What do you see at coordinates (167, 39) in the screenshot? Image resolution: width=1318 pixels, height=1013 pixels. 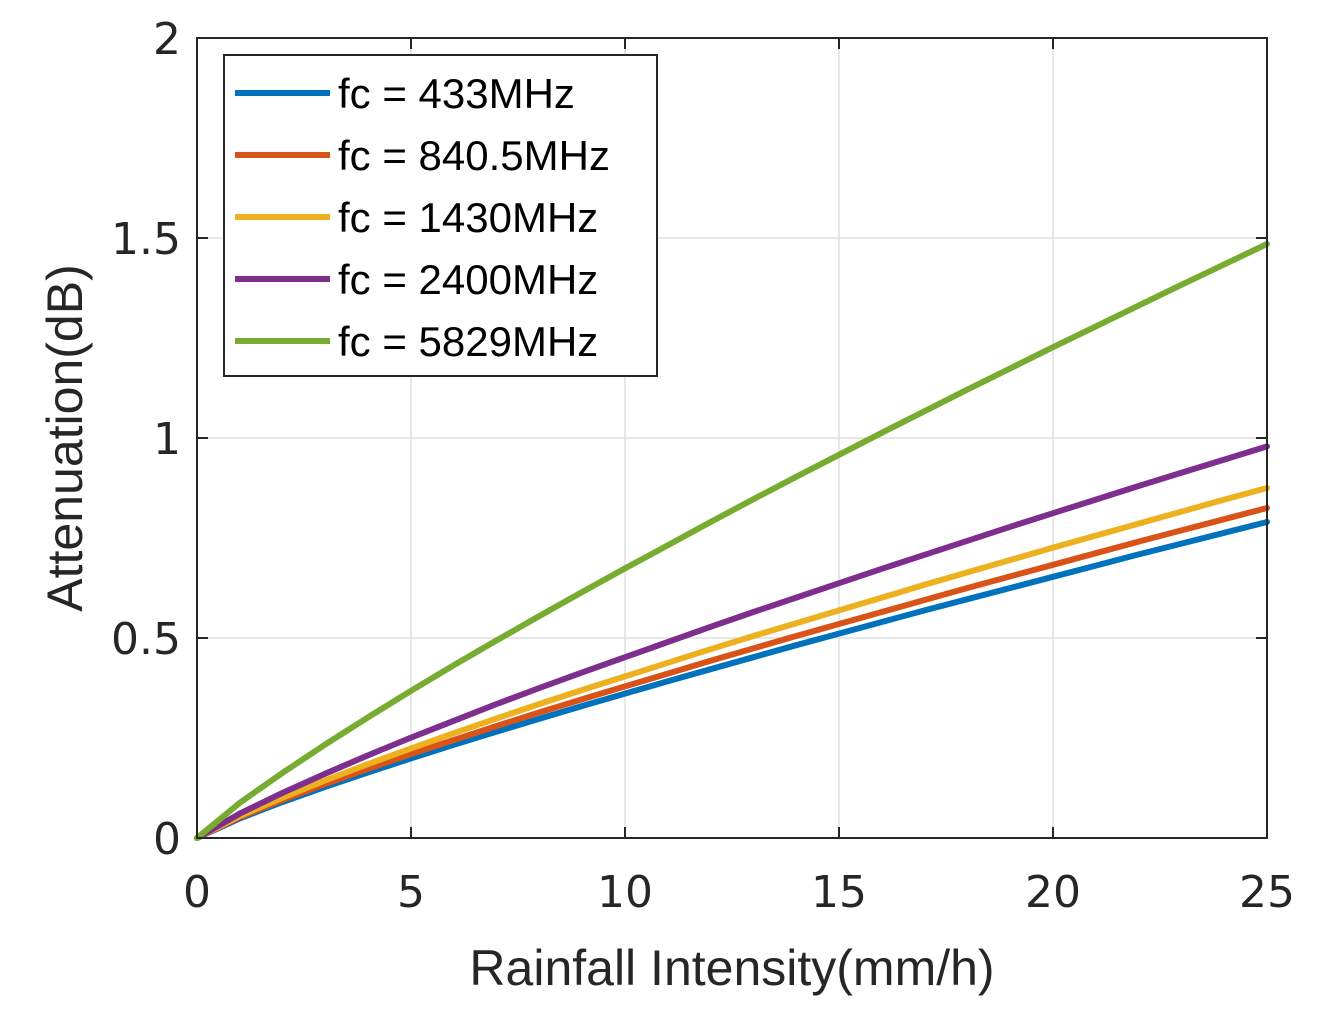 I see `y-tick-label: 2` at bounding box center [167, 39].